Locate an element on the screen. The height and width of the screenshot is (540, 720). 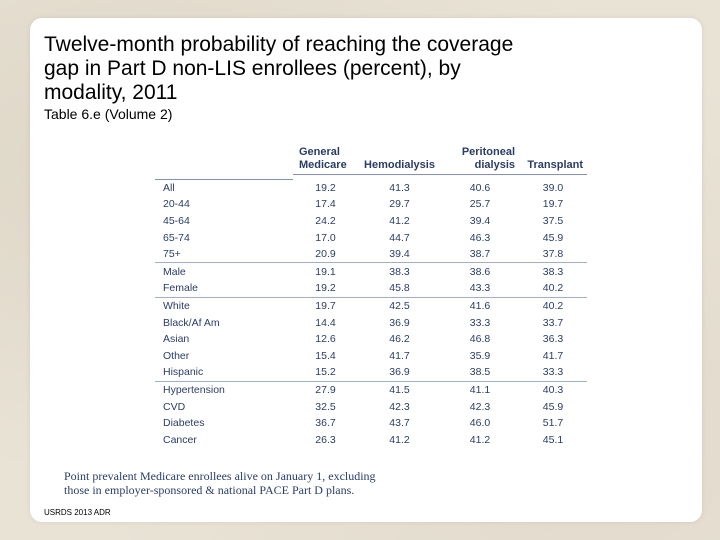
row-label: All is located at coordinates (169, 187).